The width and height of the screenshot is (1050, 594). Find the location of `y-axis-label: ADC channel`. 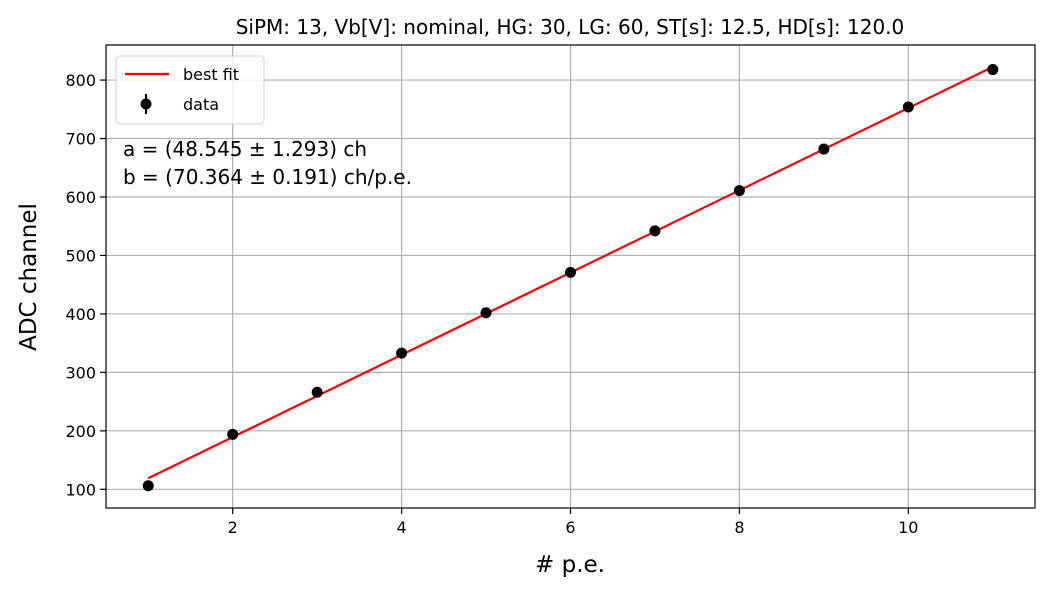

y-axis-label: ADC channel is located at coordinates (29, 277).